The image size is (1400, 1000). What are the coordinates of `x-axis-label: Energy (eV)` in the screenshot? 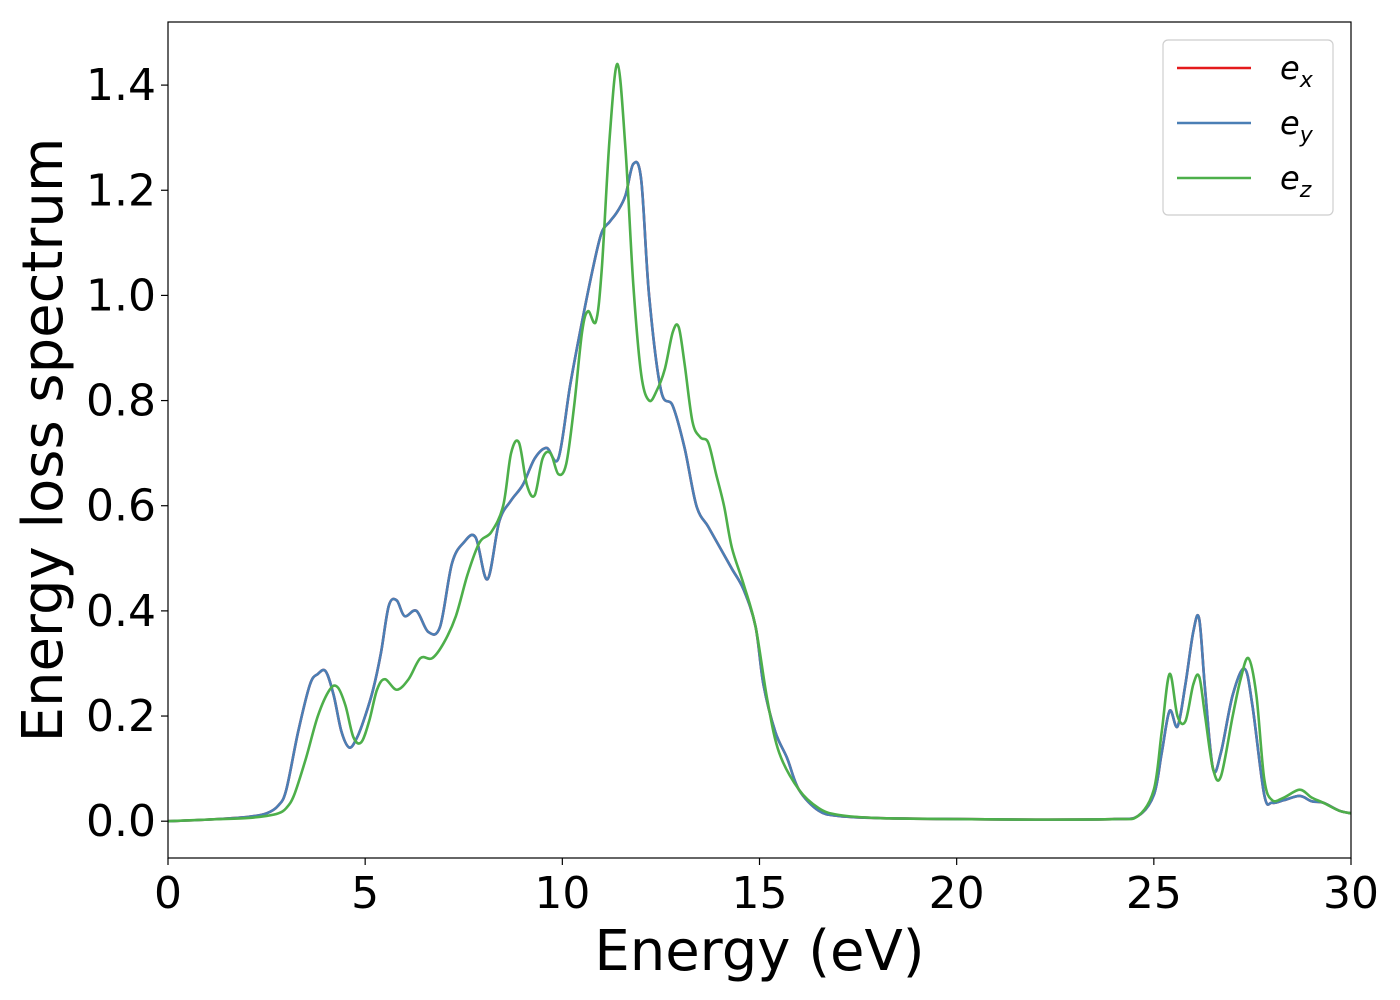 It's located at (759, 951).